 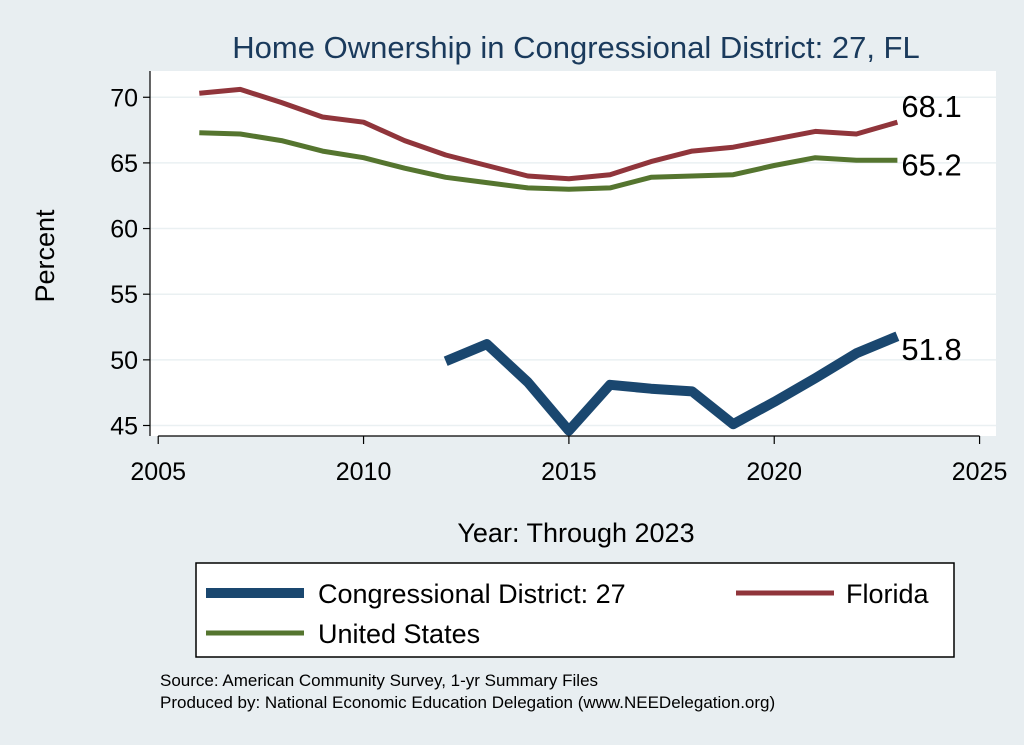 What do you see at coordinates (364, 472) in the screenshot?
I see `x-tick-label: 2010` at bounding box center [364, 472].